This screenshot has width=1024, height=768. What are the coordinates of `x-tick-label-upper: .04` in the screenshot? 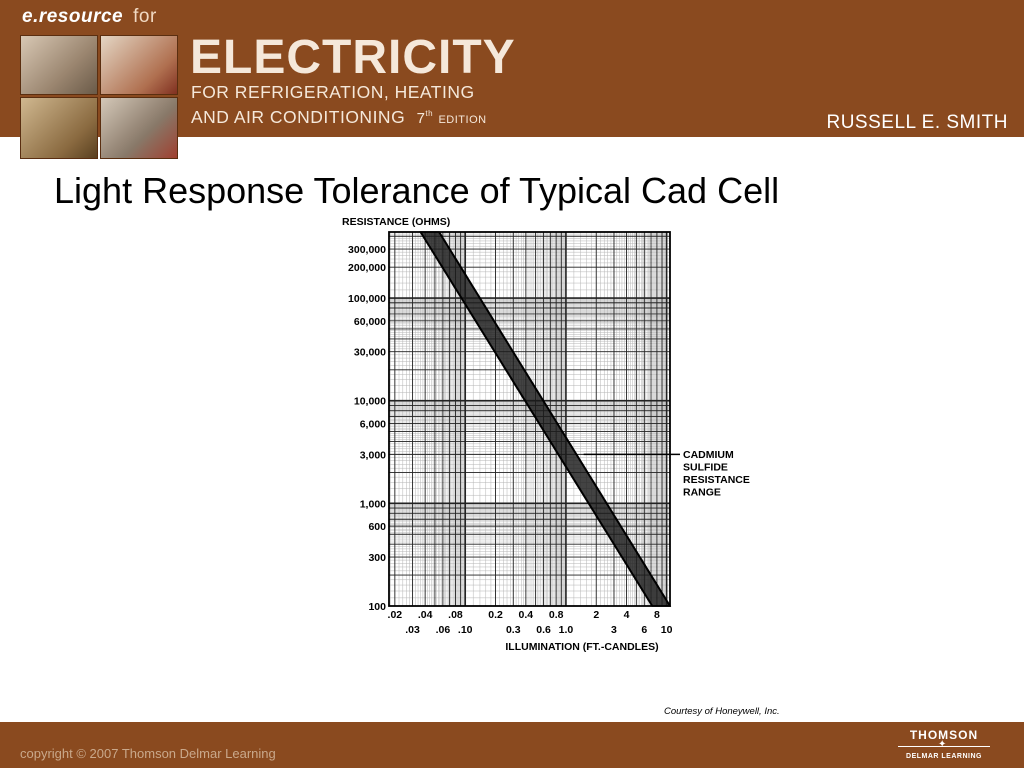 It's located at (425, 615).